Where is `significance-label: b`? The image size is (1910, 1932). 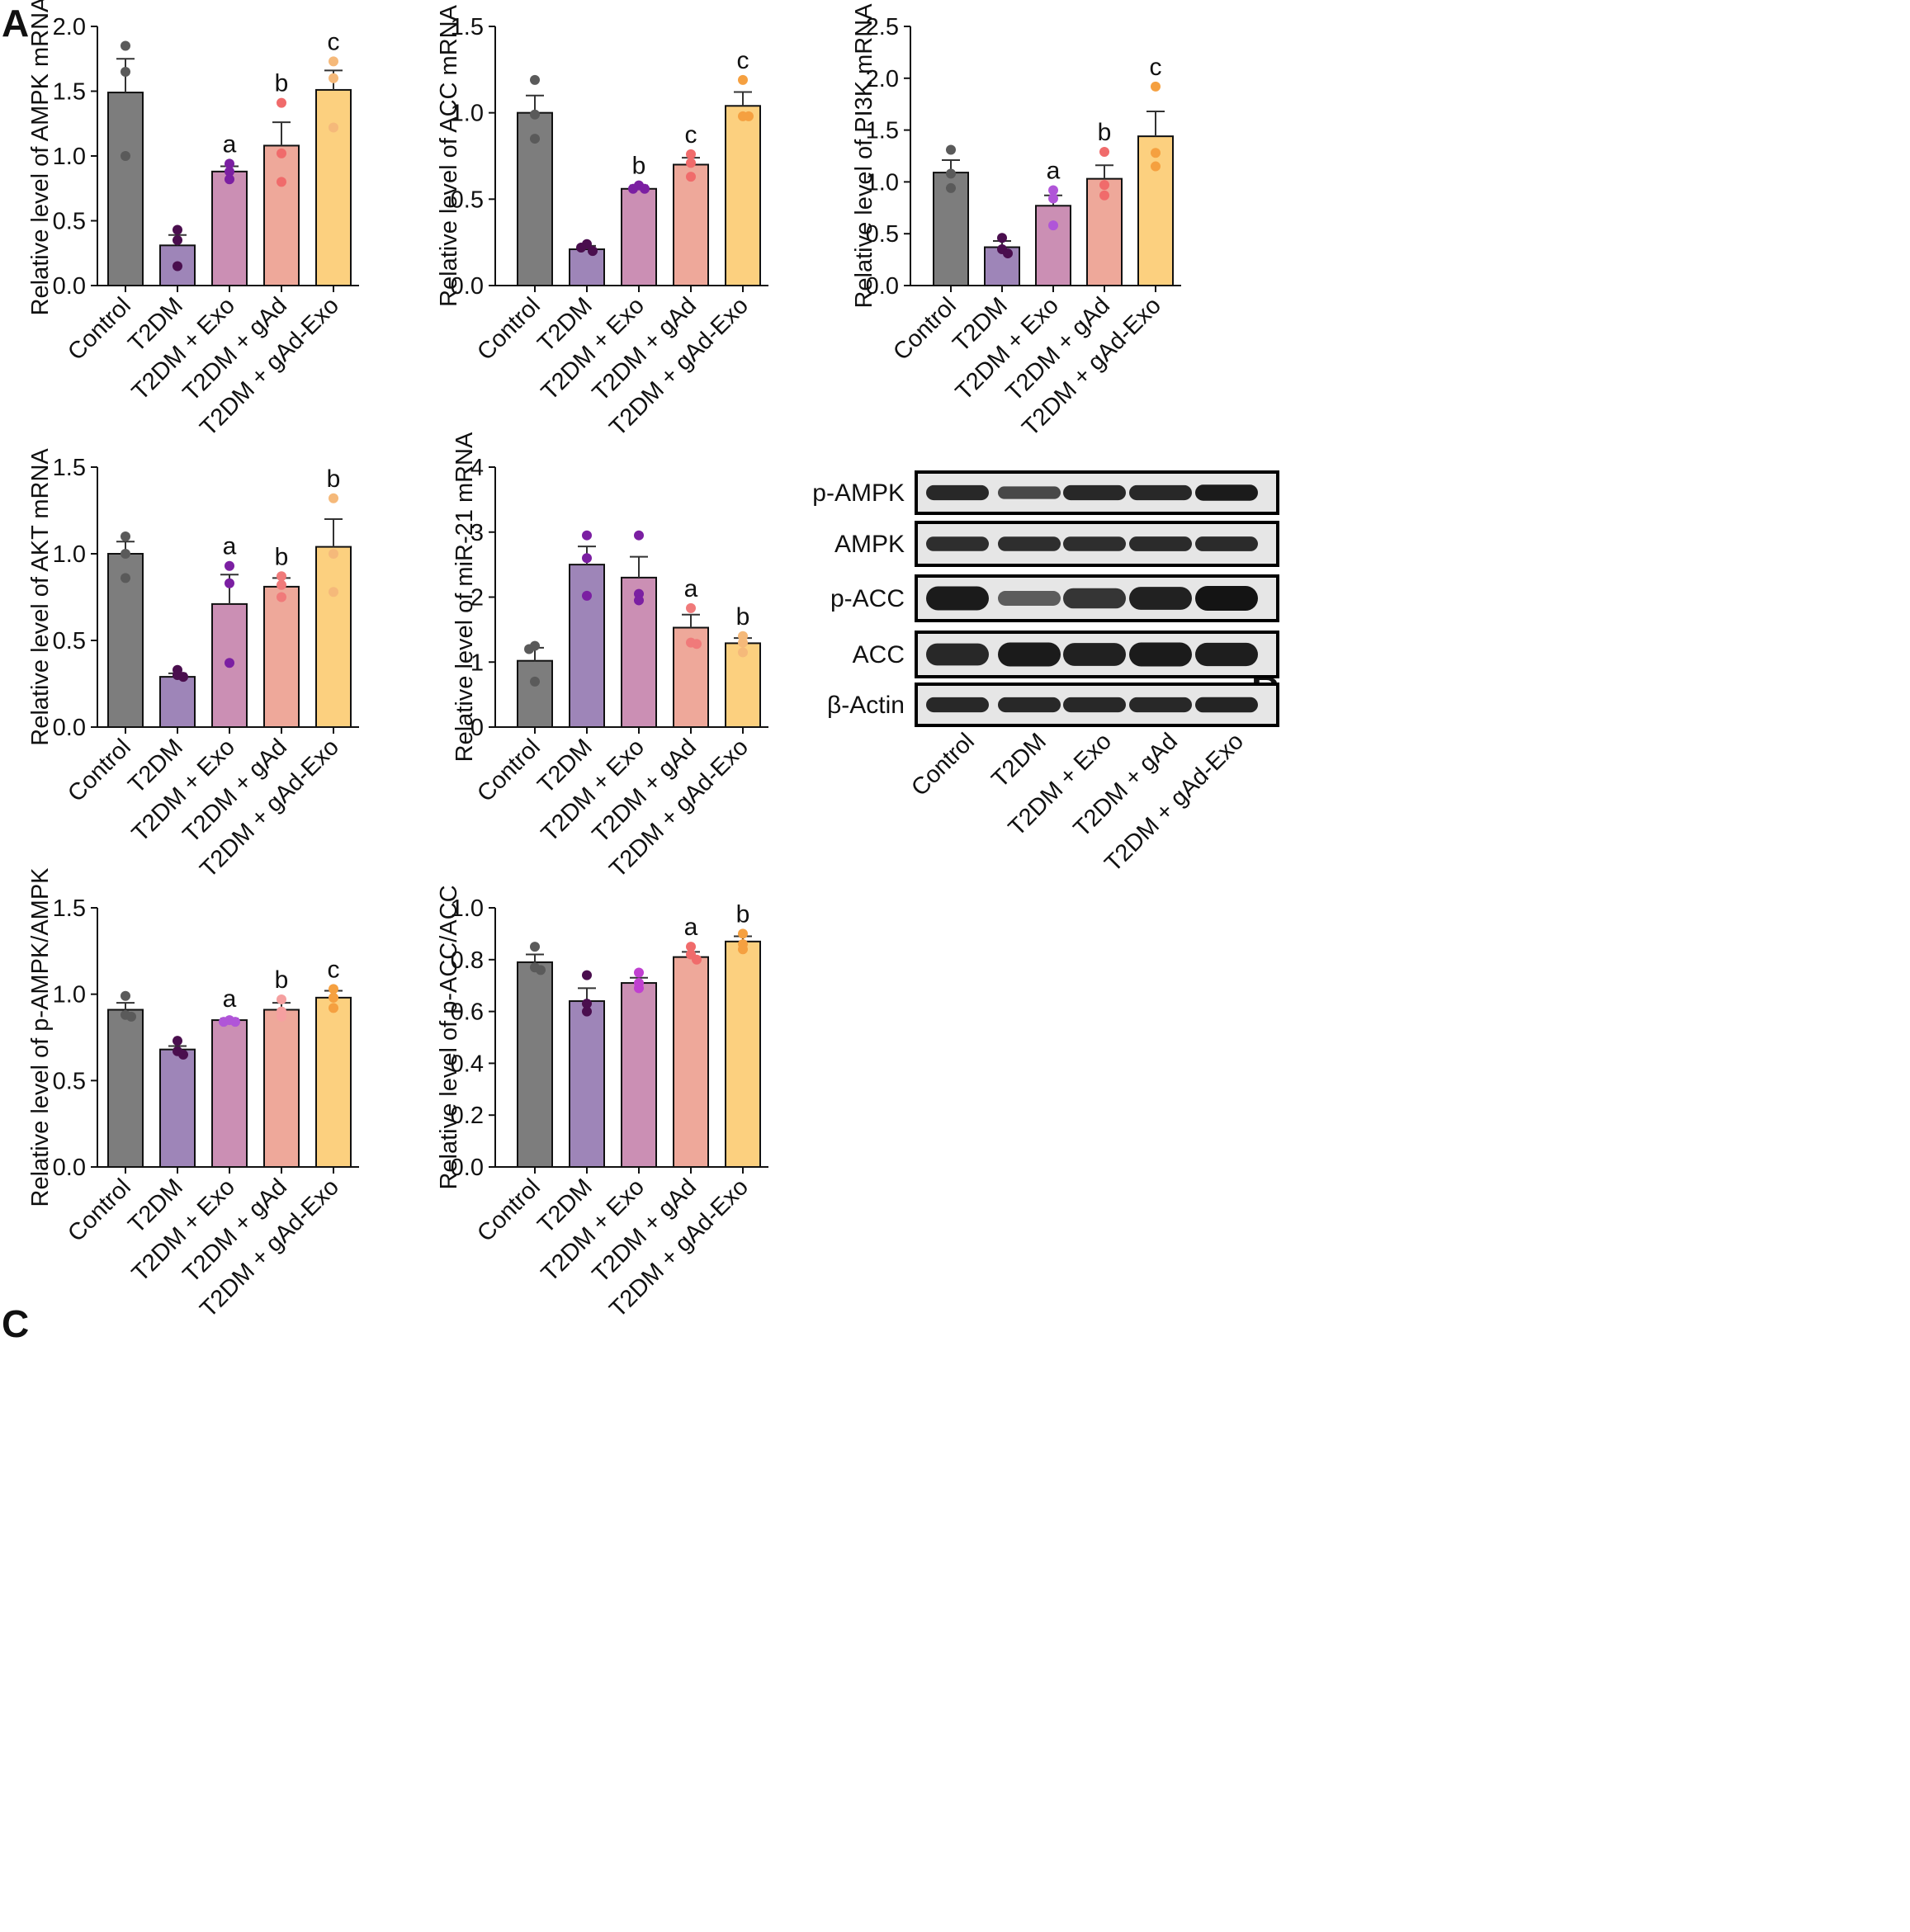
significance-label: b is located at coordinates (282, 980).